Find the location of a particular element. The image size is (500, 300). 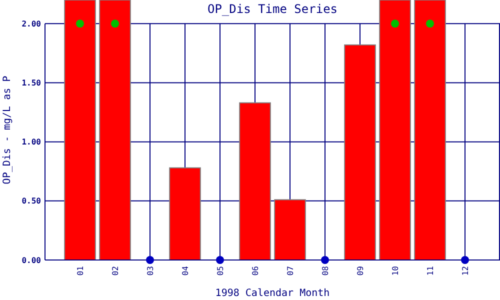

x-tick-label: 11 is located at coordinates (430, 271).